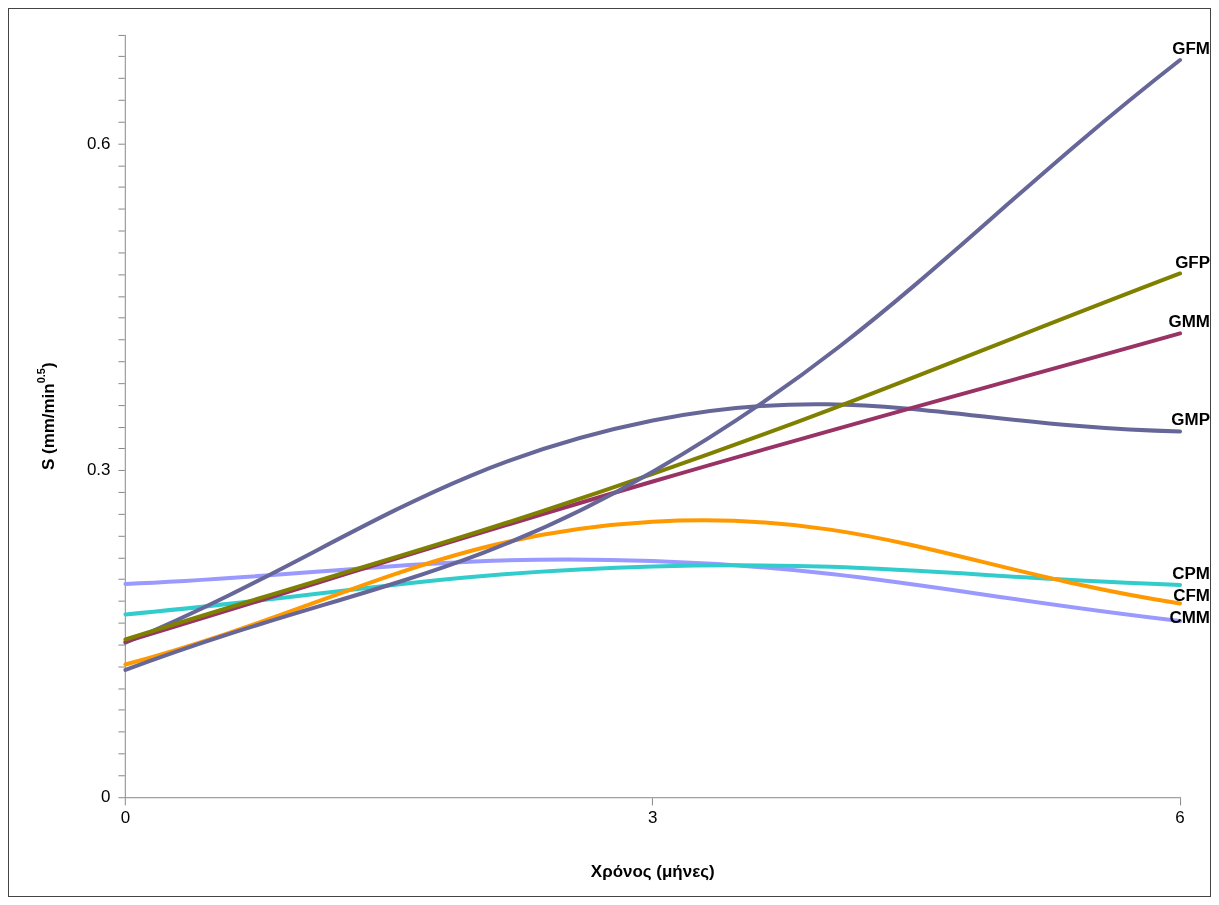 This screenshot has height=905, width=1219. What do you see at coordinates (1191, 574) in the screenshot?
I see `series-label: CPM` at bounding box center [1191, 574].